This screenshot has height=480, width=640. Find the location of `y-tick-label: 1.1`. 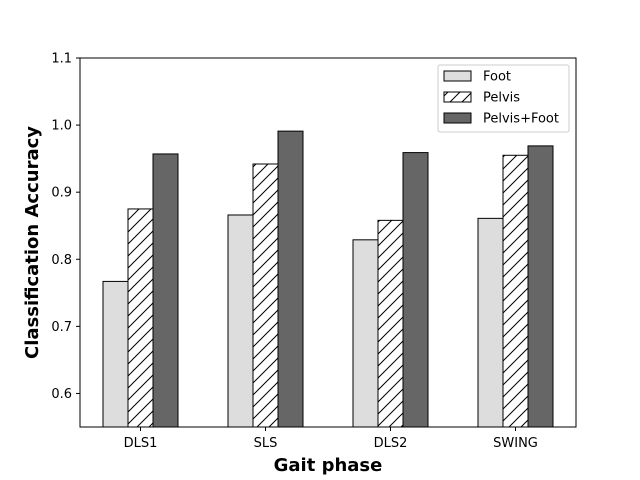

y-tick-label: 1.1 is located at coordinates (61, 59).